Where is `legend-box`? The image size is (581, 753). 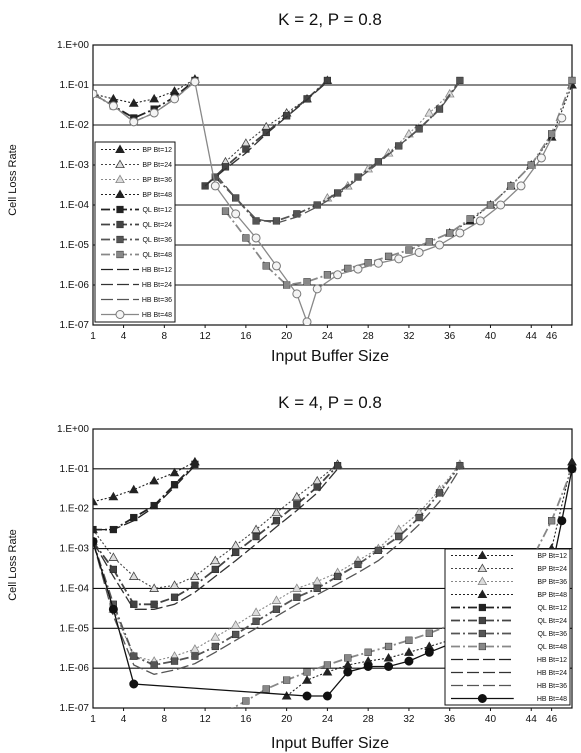 legend-box is located at coordinates (135, 232).